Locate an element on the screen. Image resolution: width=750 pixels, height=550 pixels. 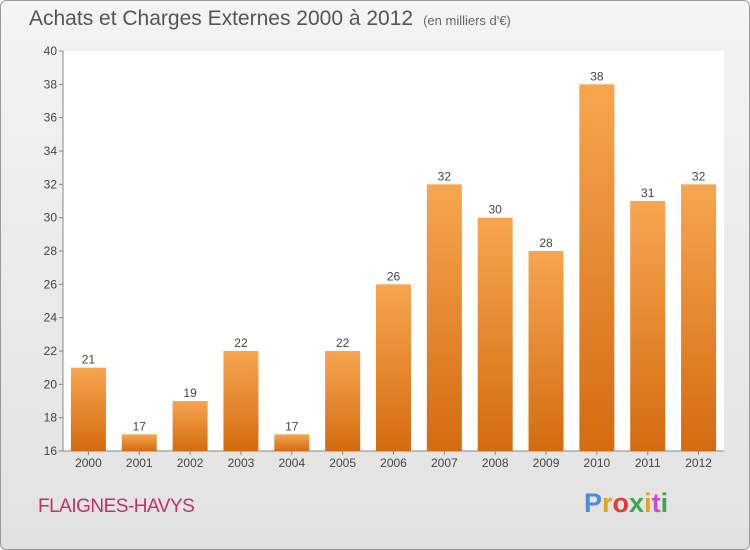
bar-value-label: 21 is located at coordinates (89, 360).